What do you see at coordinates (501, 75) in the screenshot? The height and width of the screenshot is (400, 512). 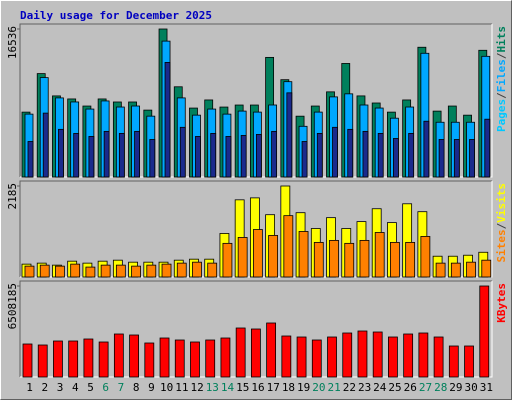 I see `legend-entry: Files` at bounding box center [501, 75].